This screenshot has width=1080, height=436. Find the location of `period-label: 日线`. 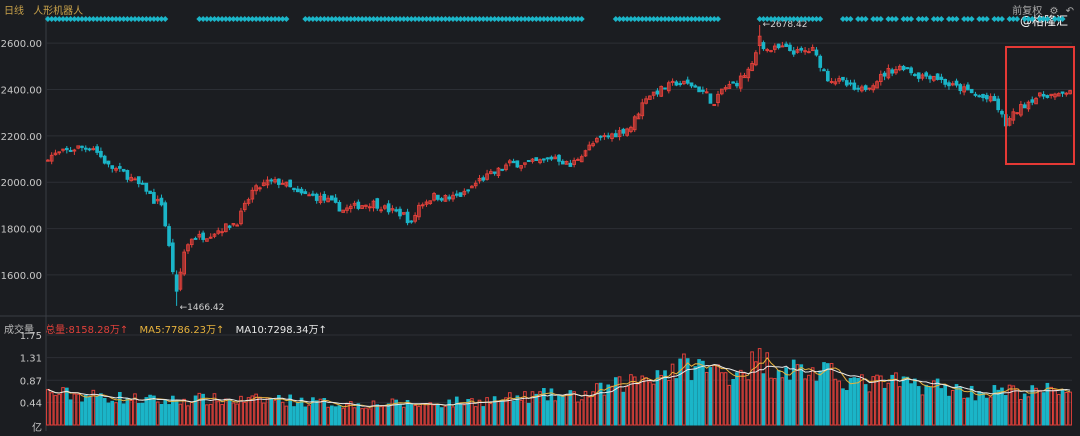

period-label: 日线 is located at coordinates (14, 11).